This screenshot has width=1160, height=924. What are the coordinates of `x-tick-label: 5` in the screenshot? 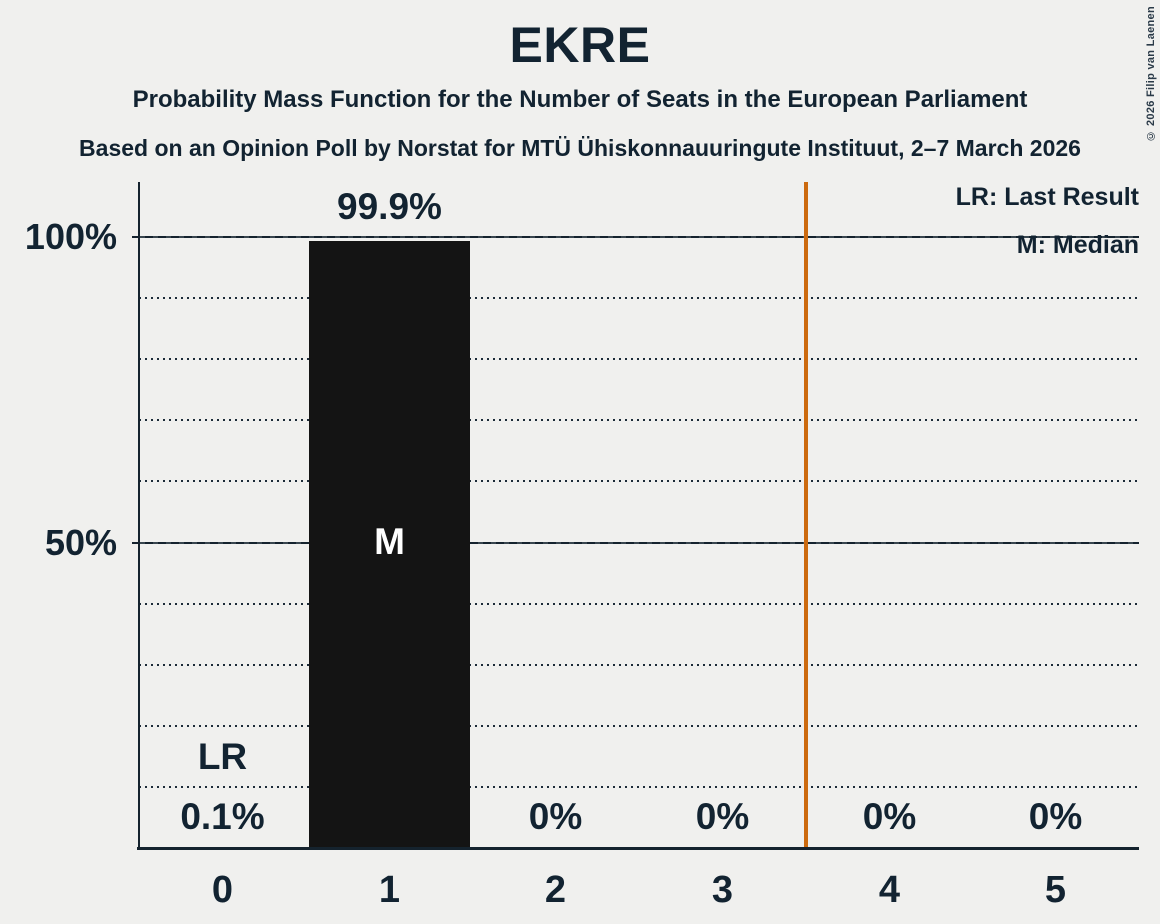 It's located at (1055, 890).